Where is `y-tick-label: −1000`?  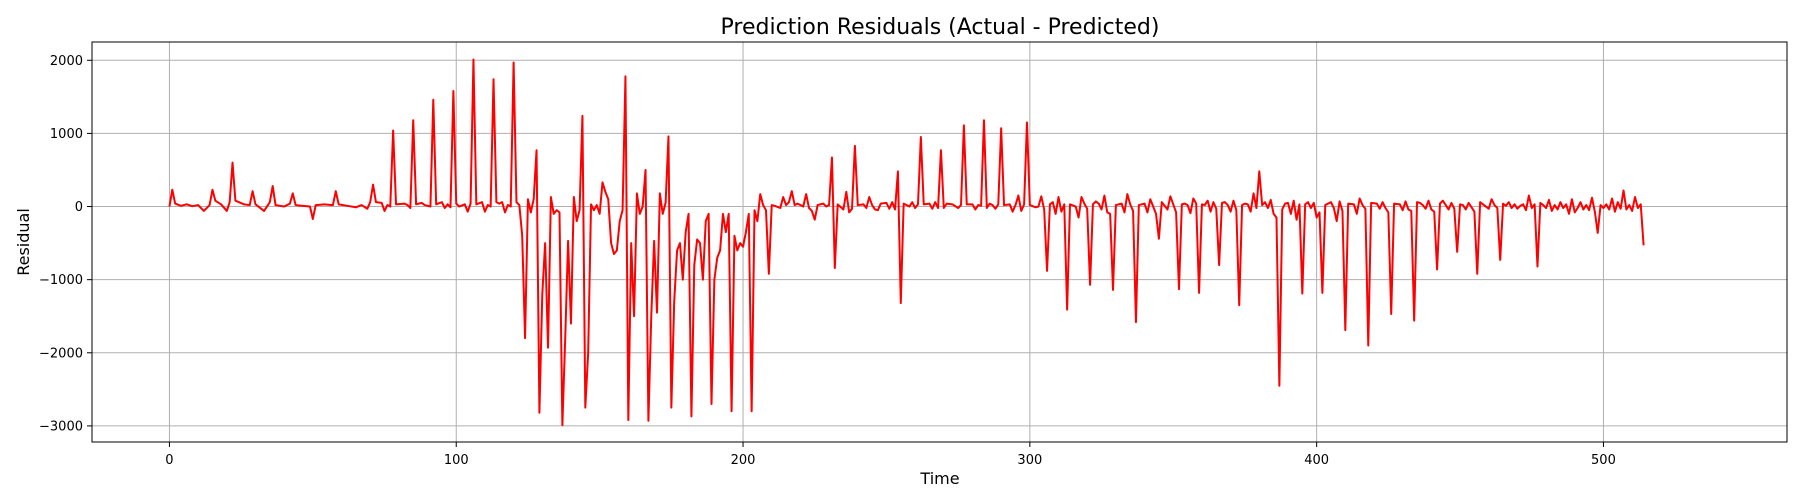
y-tick-label: −1000 is located at coordinates (61, 280).